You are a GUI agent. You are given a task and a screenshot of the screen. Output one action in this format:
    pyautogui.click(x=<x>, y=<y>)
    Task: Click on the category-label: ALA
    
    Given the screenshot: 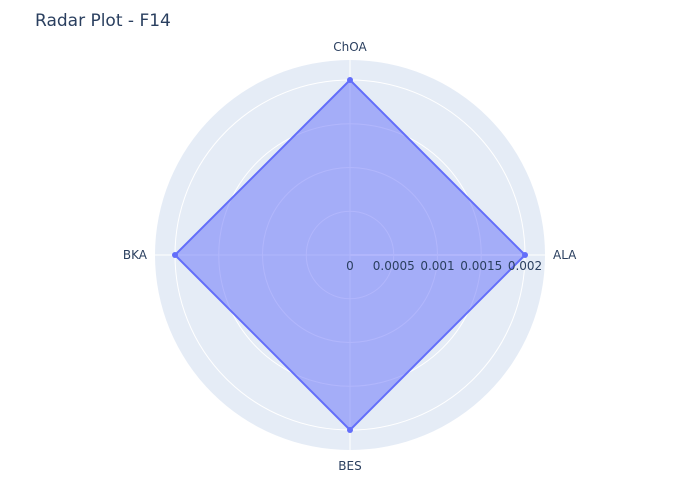 What is the action you would take?
    pyautogui.click(x=565, y=255)
    